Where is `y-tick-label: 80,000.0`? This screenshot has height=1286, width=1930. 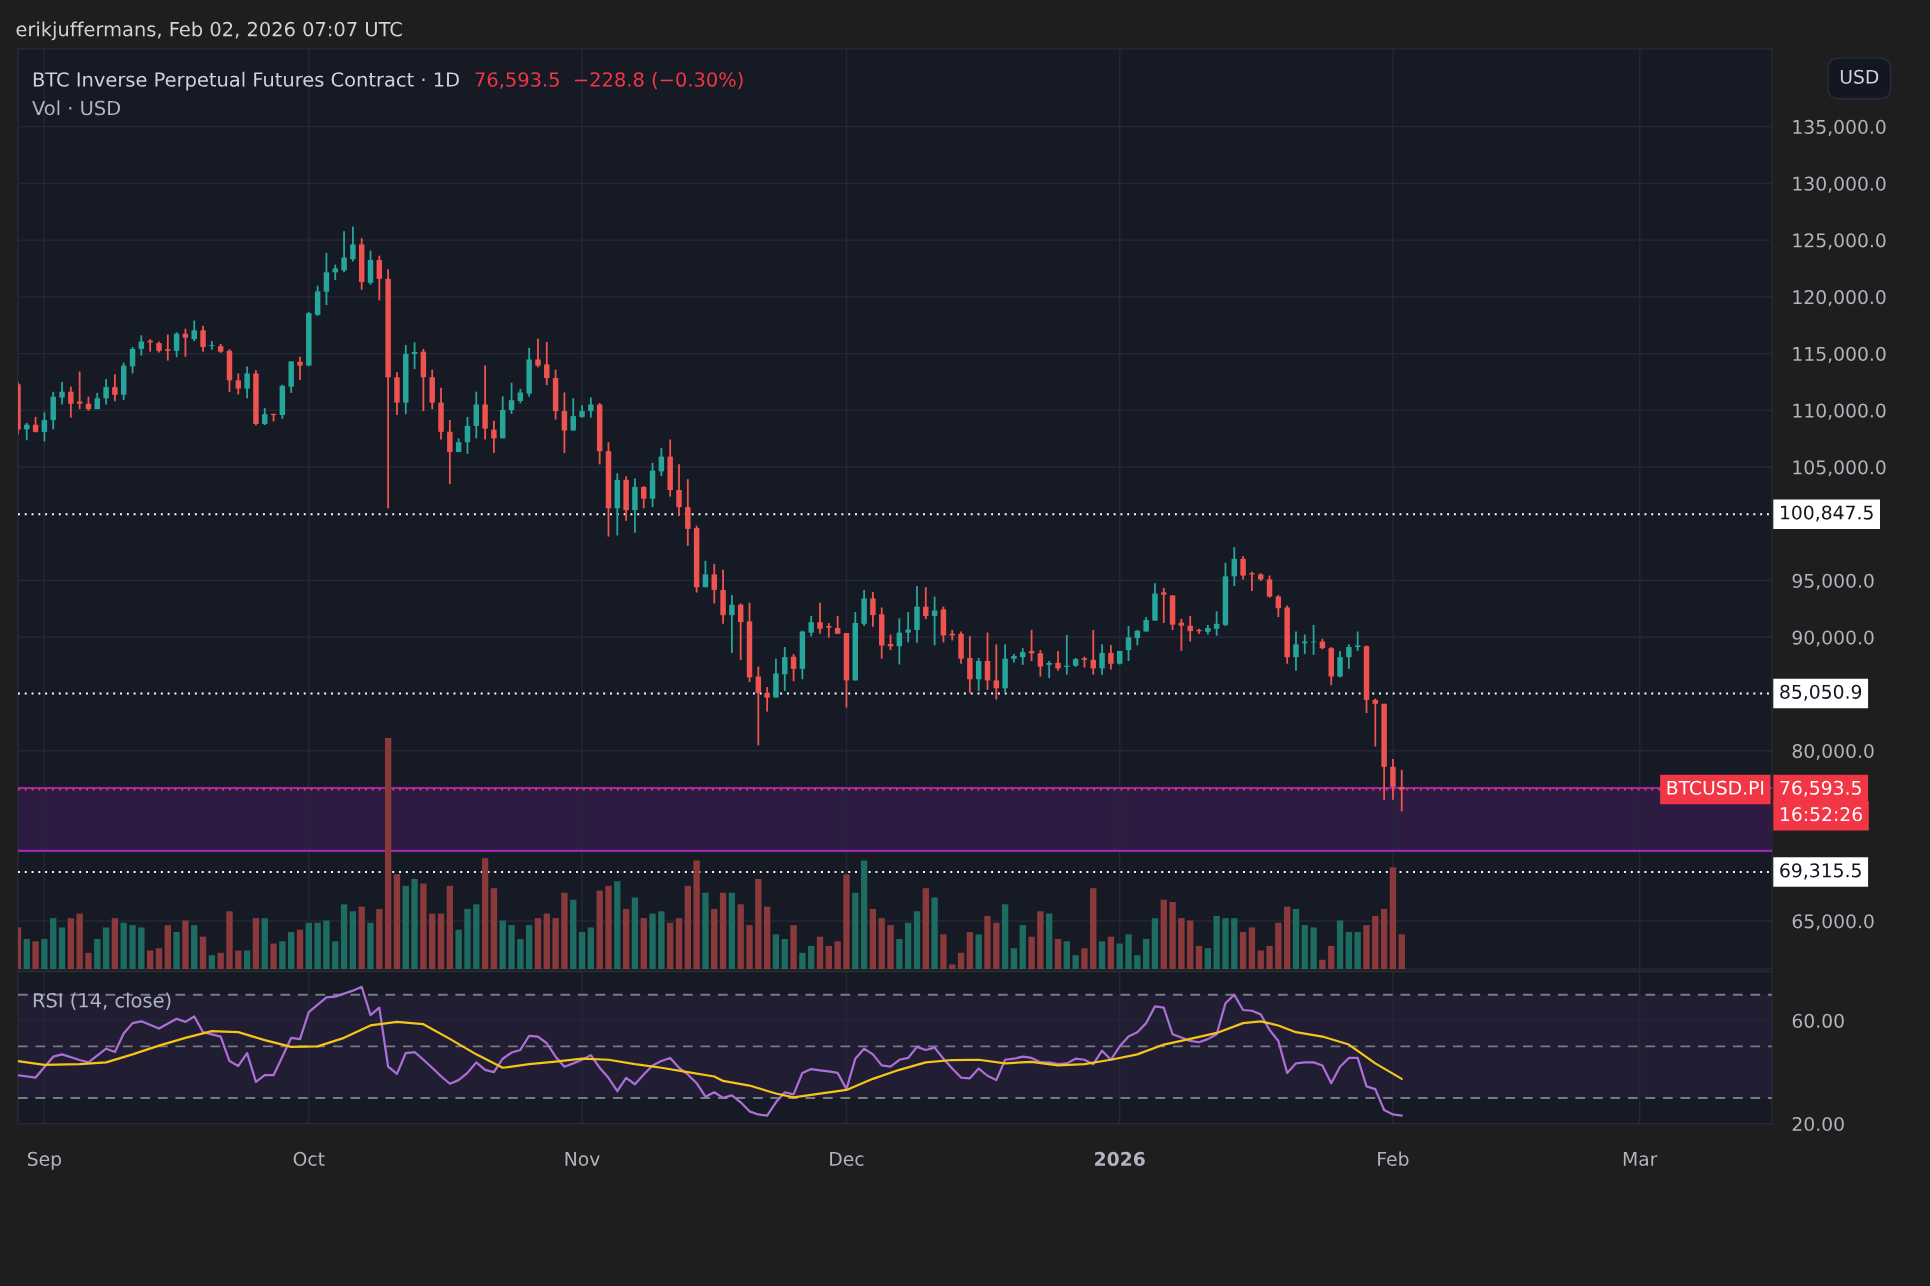
y-tick-label: 80,000.0 is located at coordinates (1833, 752).